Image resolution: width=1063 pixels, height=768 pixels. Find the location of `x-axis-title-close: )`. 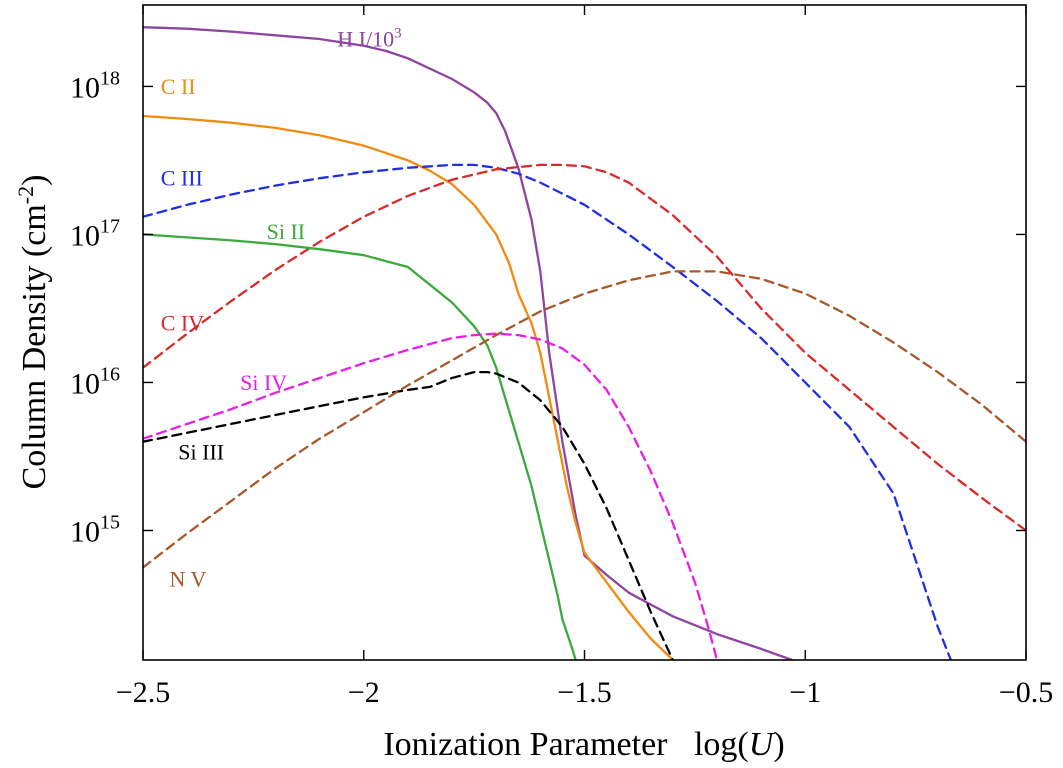

x-axis-title-close: ) is located at coordinates (778, 744).